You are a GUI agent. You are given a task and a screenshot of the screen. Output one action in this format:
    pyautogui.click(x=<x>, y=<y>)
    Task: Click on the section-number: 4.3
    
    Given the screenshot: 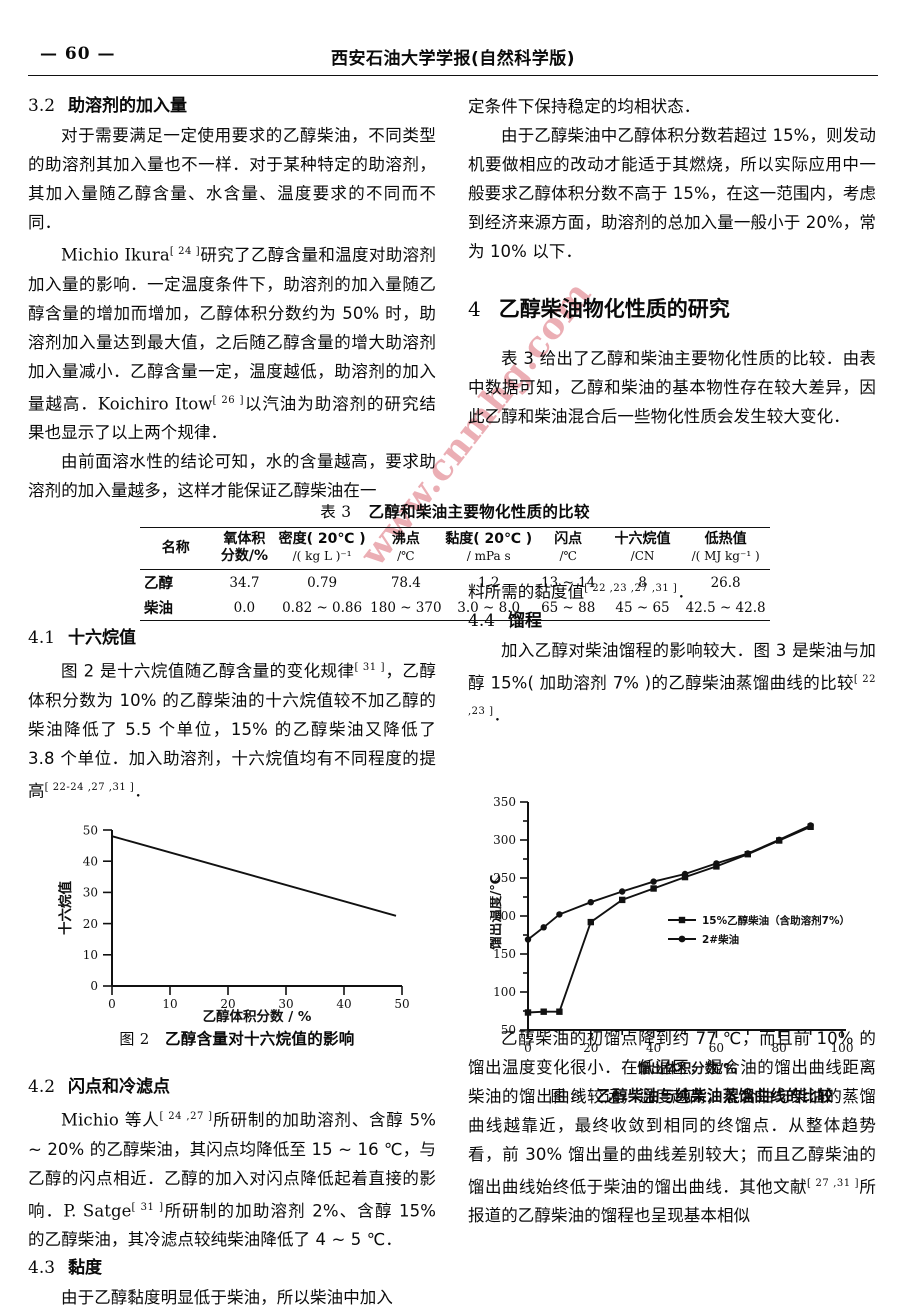 What is the action you would take?
    pyautogui.click(x=42, y=1268)
    